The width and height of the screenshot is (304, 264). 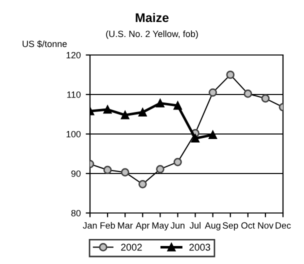 I want to click on x-tick-label: Aug, so click(x=212, y=226).